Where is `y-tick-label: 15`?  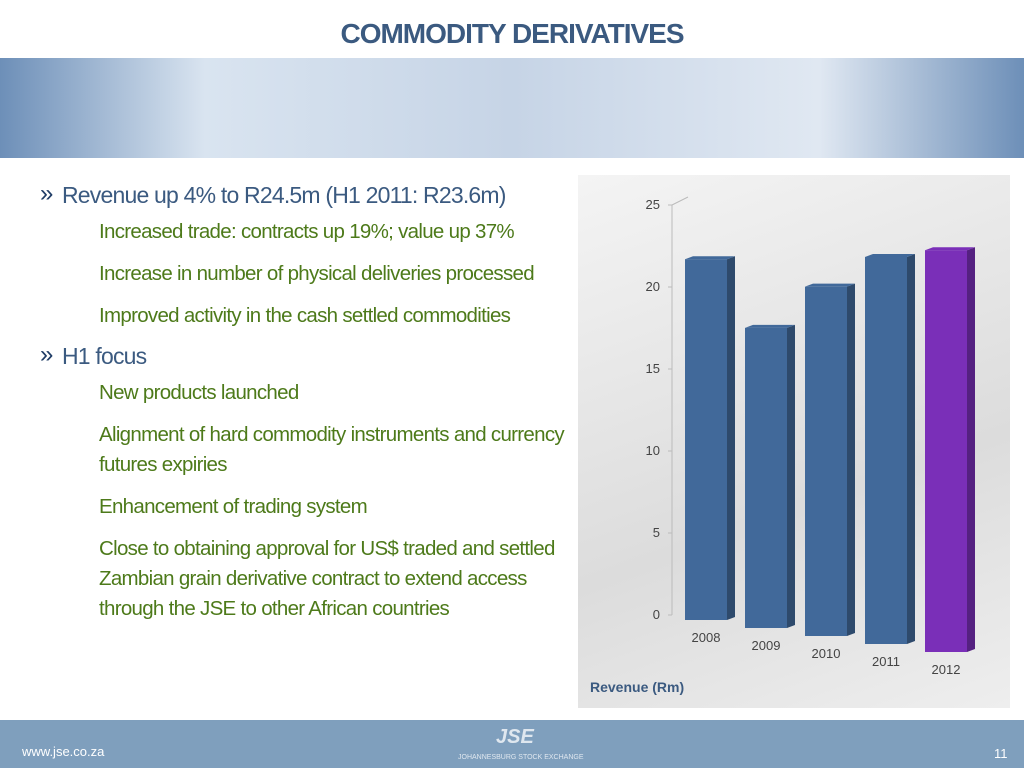
y-tick-label: 15 is located at coordinates (653, 368).